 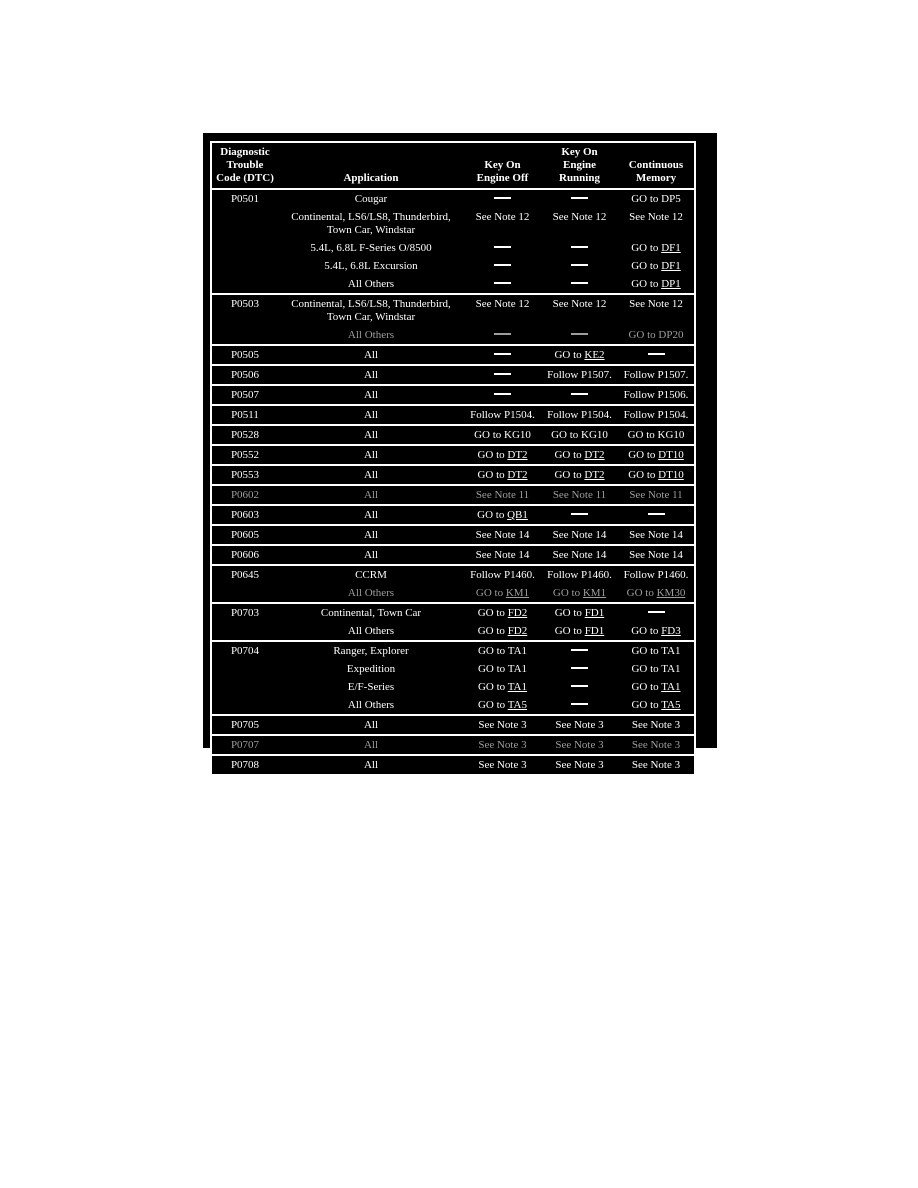 I want to click on procedure-link: KM30, so click(x=671, y=593).